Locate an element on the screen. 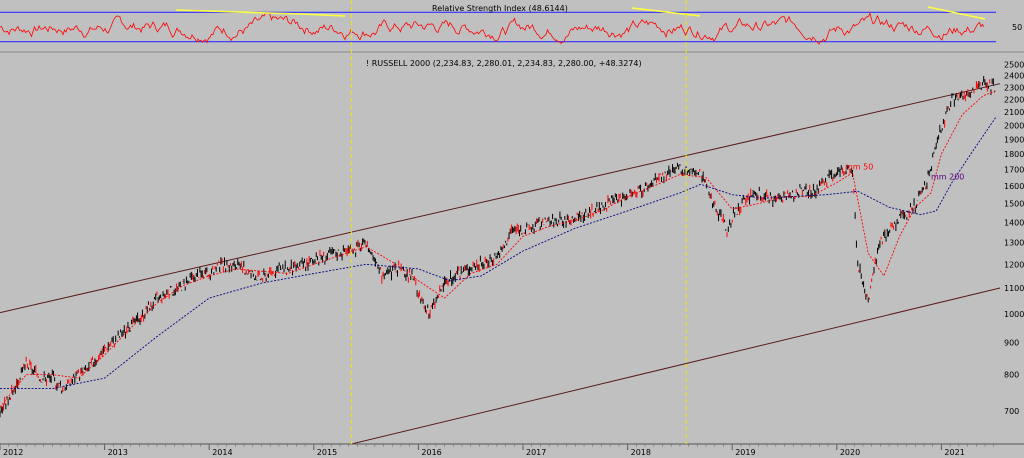 The width and height of the screenshot is (1024, 458). y-tick-label: 1500 is located at coordinates (1014, 204).